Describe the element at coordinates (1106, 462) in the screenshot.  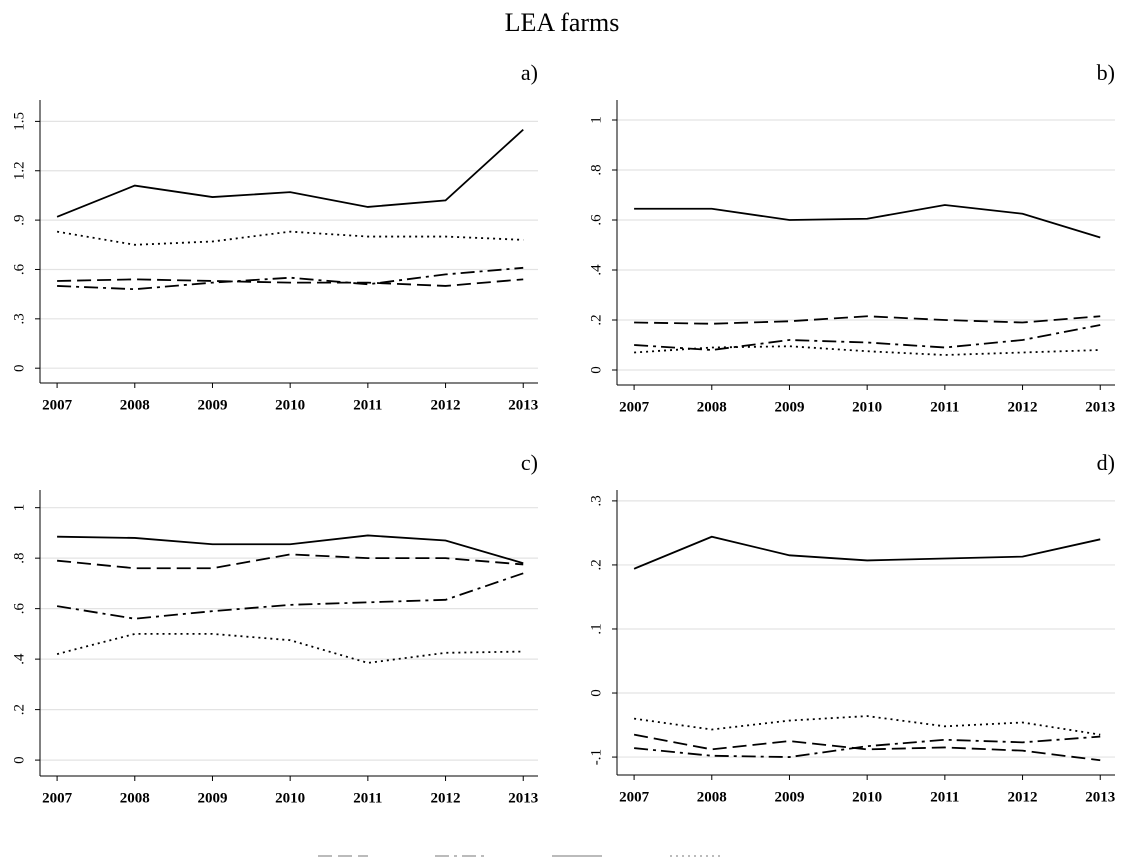
I see `panel-label: d)` at that location.